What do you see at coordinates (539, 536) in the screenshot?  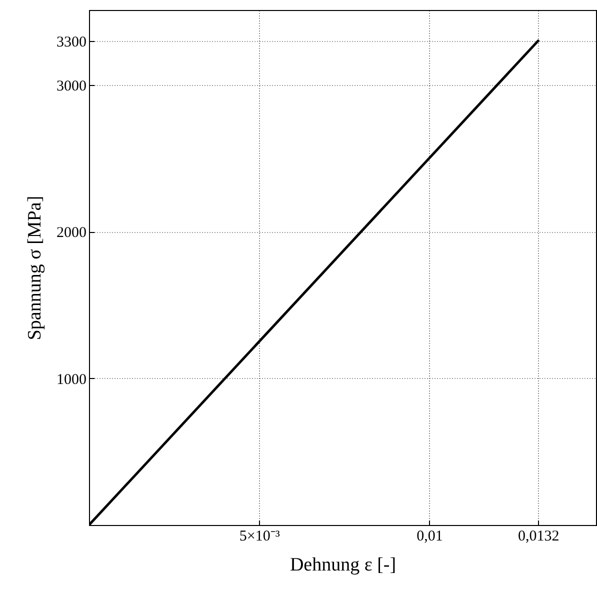 I see `x-tick-label: 0,0132` at bounding box center [539, 536].